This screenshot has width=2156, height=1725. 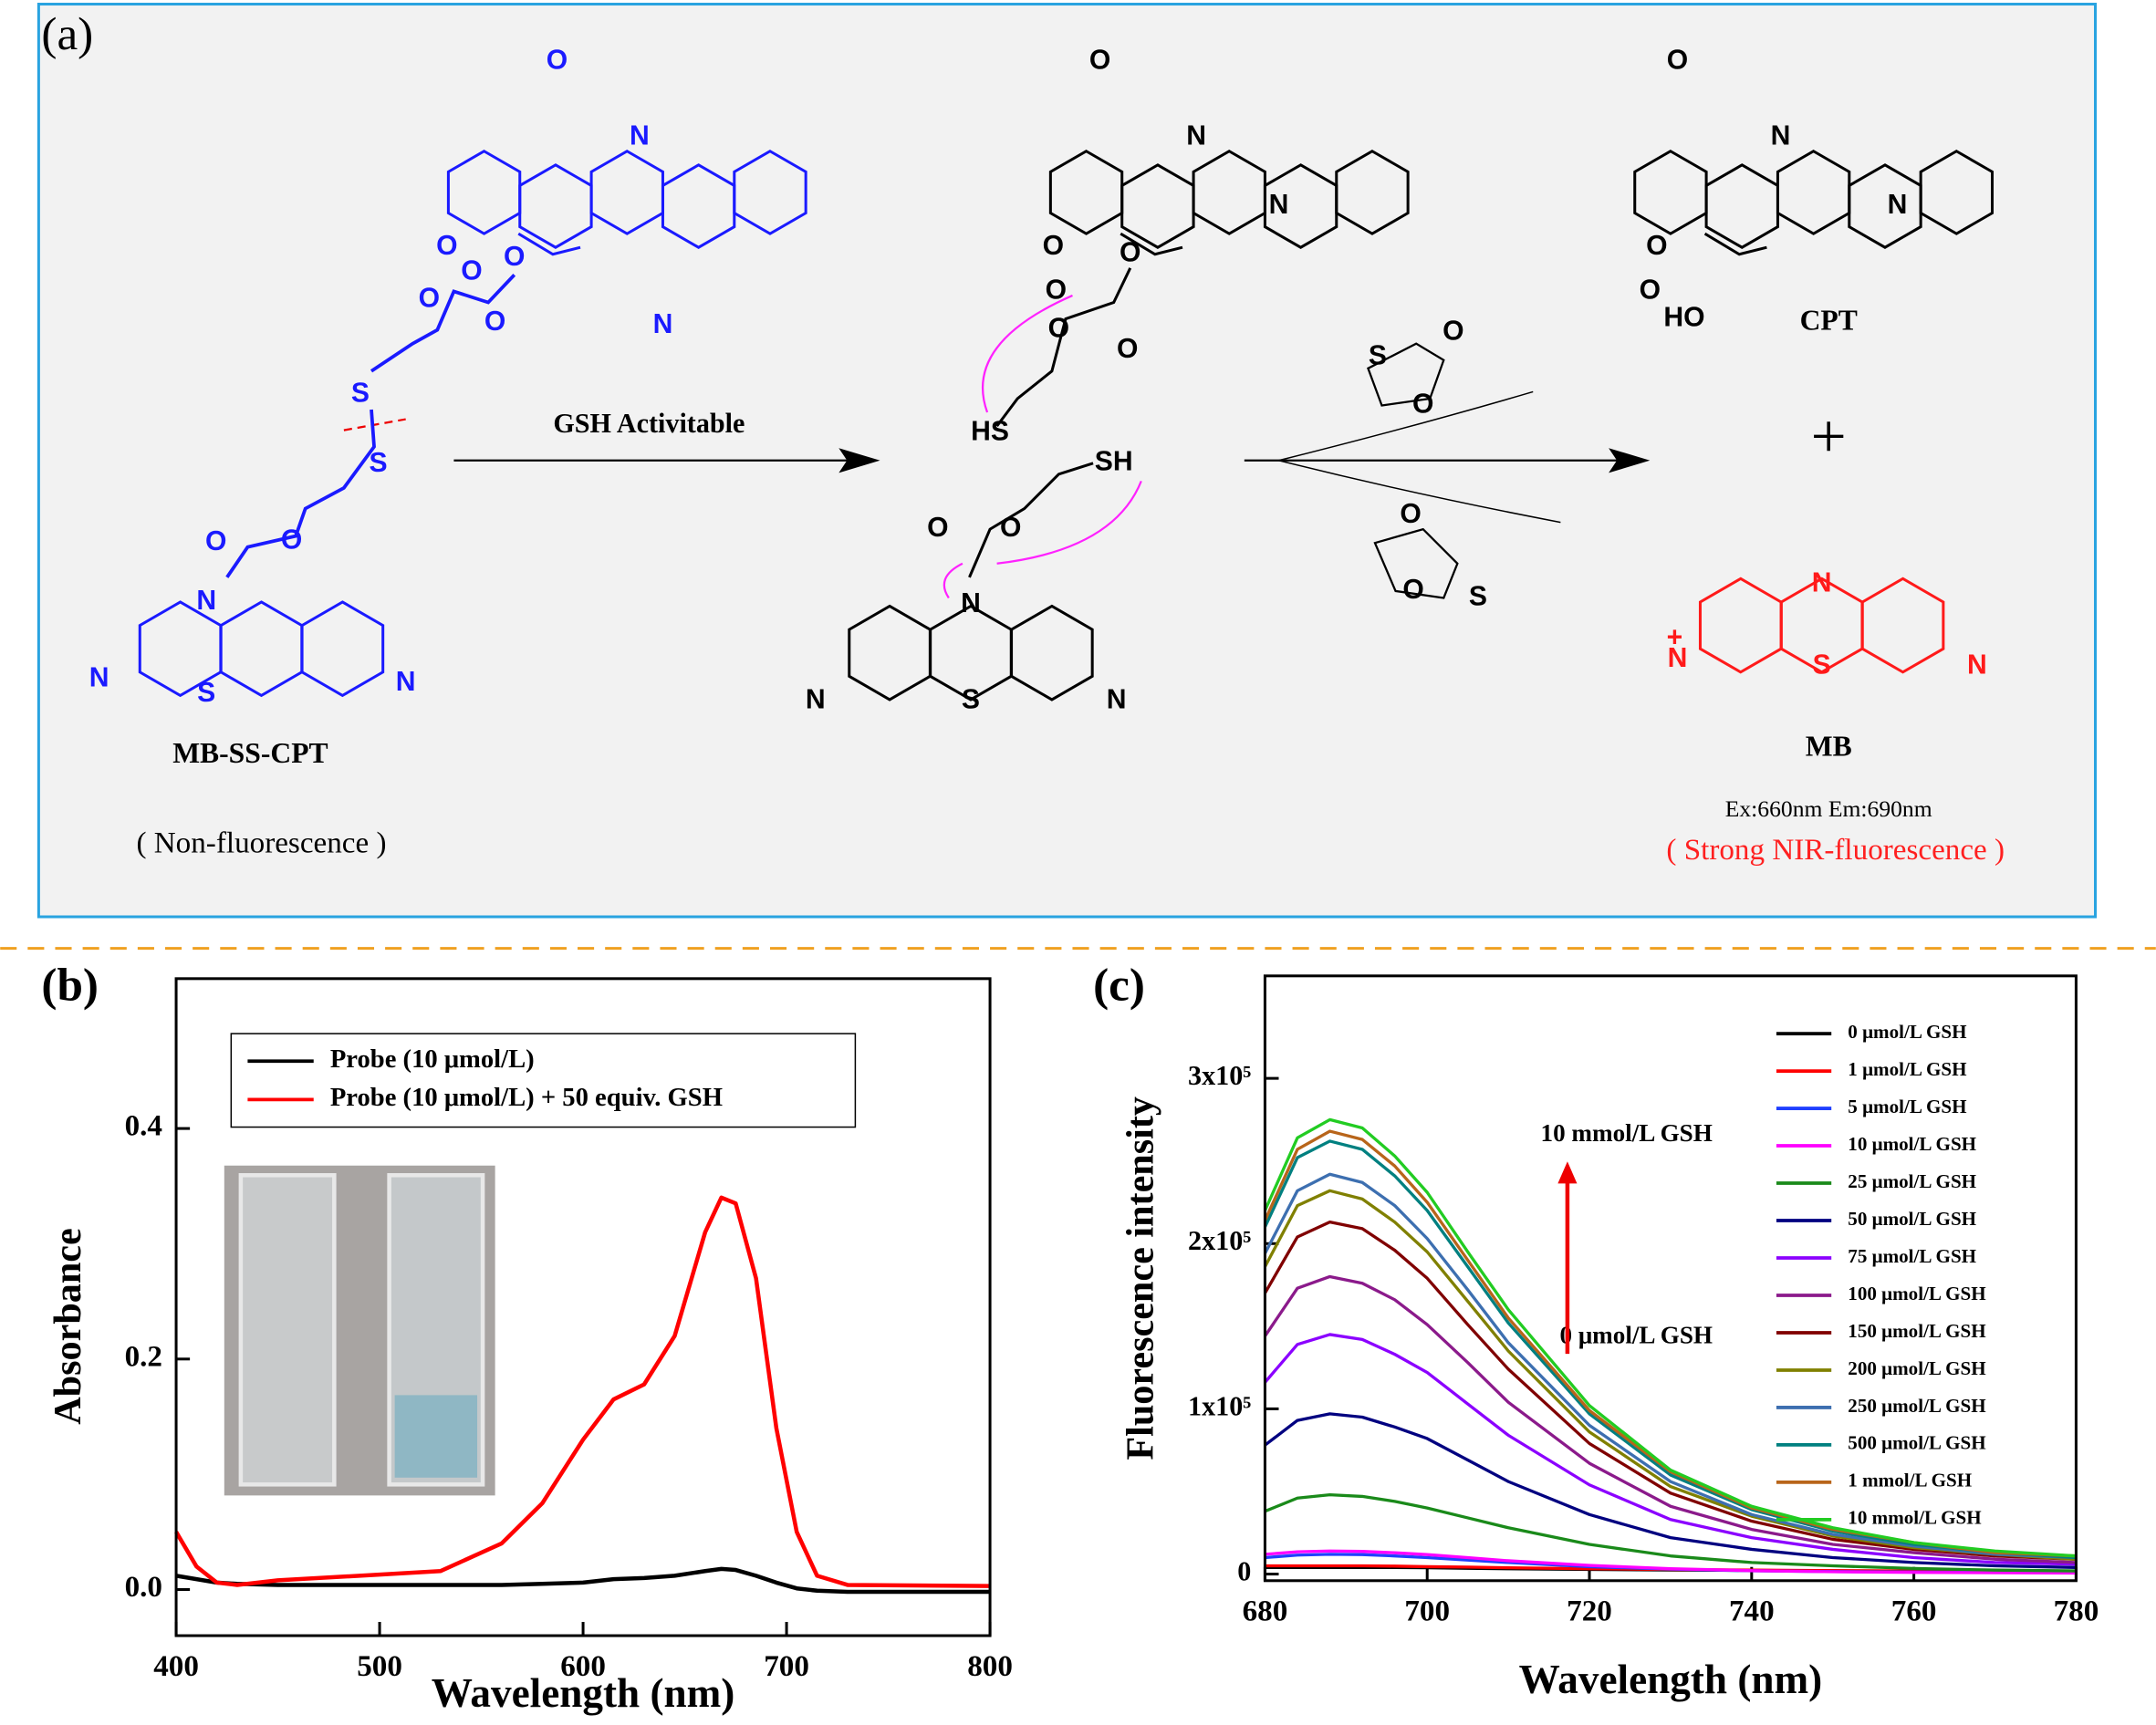 I want to click on arrow-head, so click(x=1630, y=460).